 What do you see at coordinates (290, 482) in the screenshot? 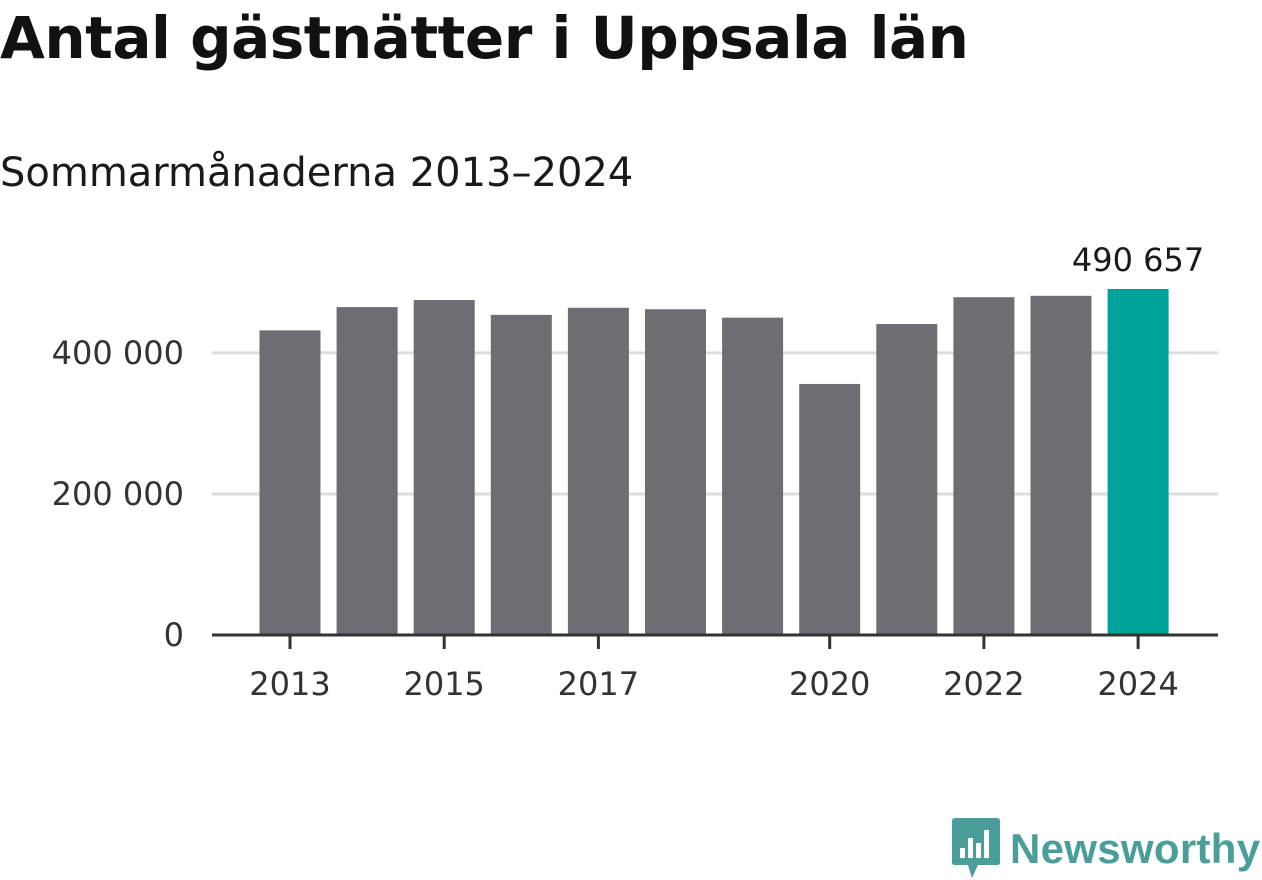
I see `bar-2013` at bounding box center [290, 482].